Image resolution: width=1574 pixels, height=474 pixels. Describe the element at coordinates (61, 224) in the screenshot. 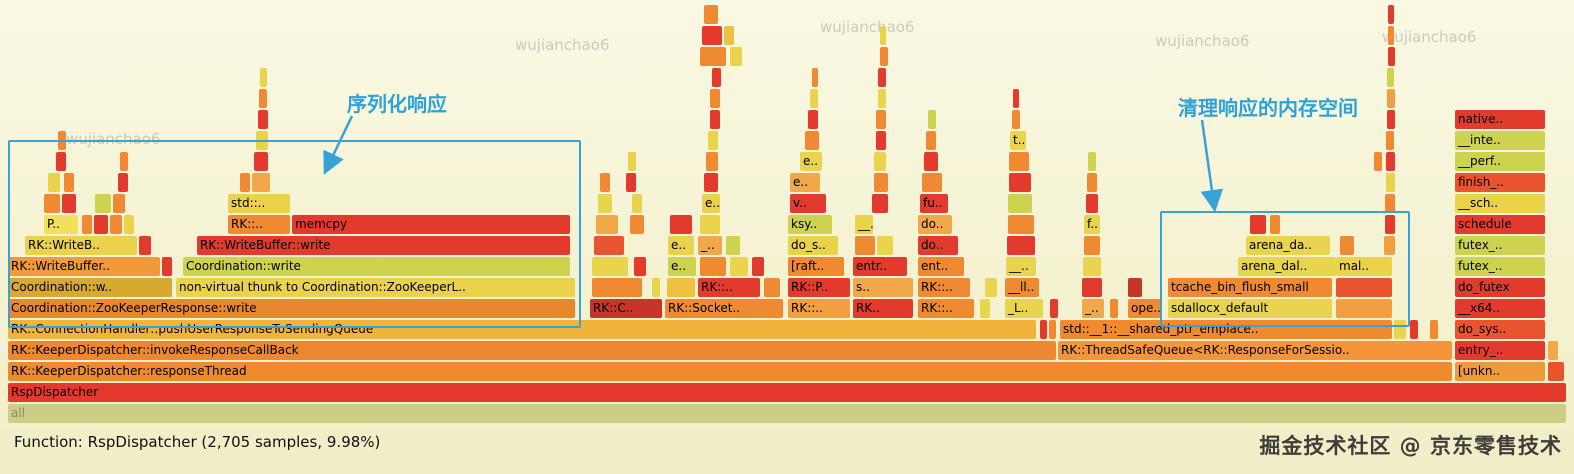

I see `flame-frame: P..` at that location.